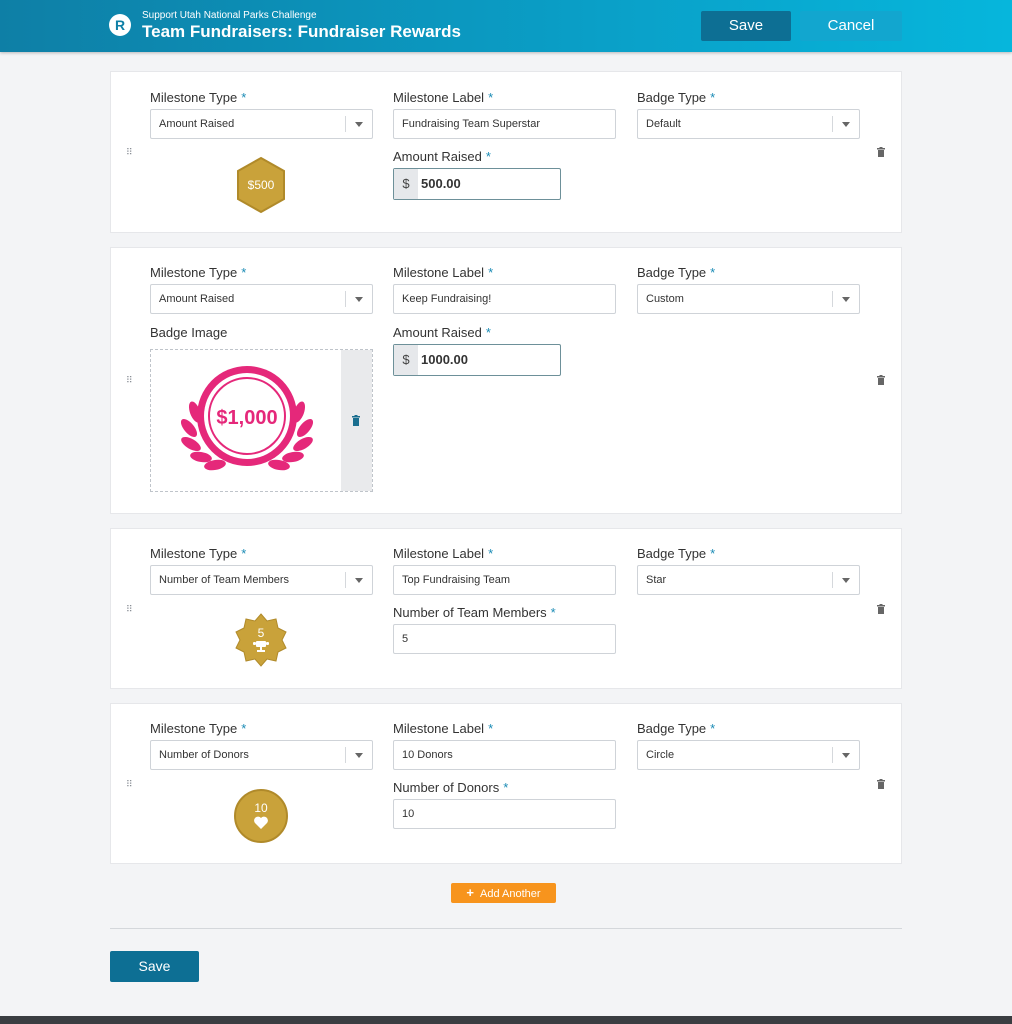 The width and height of the screenshot is (1012, 1024). I want to click on badge-amount-text: $500, so click(261, 185).